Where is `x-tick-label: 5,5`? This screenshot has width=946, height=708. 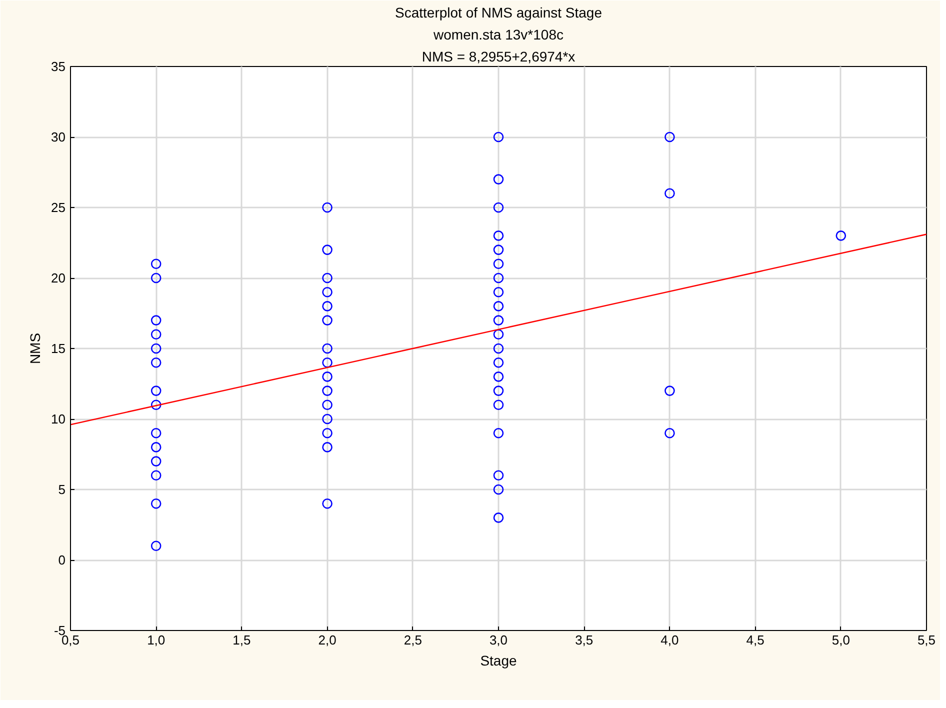
x-tick-label: 5,5 is located at coordinates (926, 640).